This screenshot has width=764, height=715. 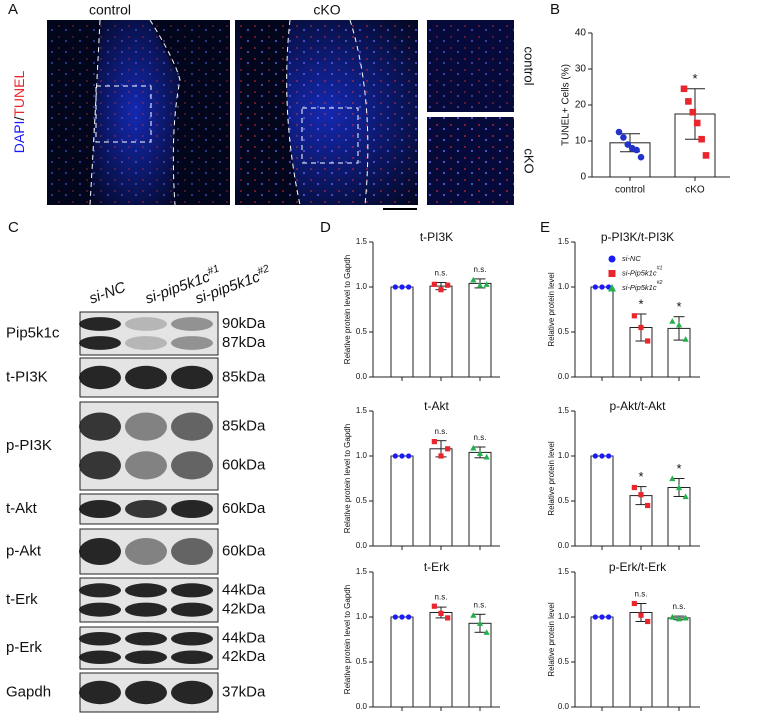 What do you see at coordinates (566, 105) in the screenshot?
I see `y-axis-label: TUNEL+ Cells (%)` at bounding box center [566, 105].